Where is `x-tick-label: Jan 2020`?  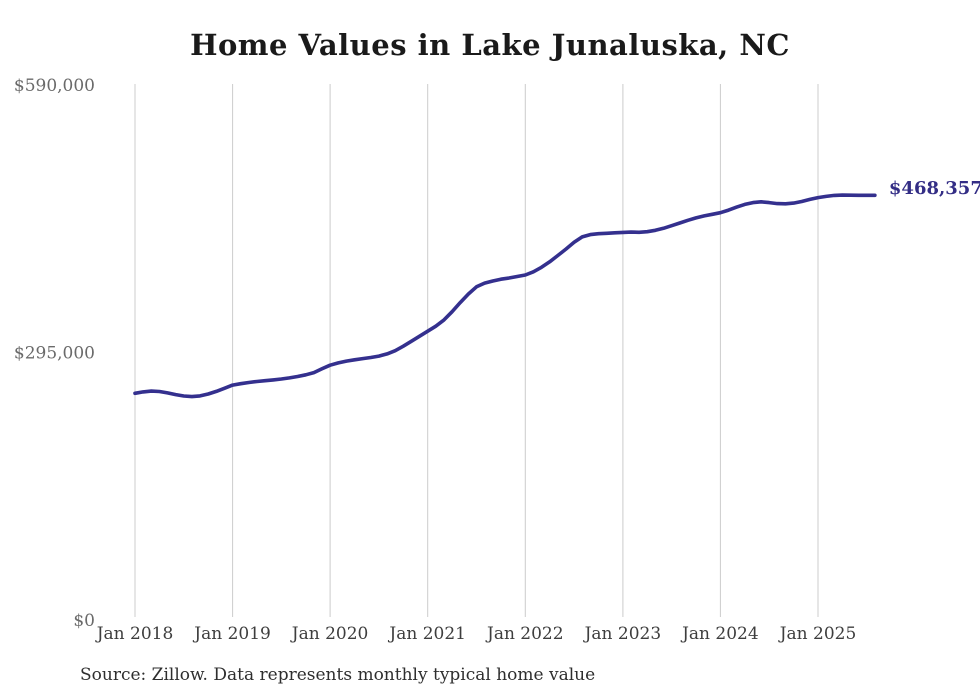
x-tick-label: Jan 2020 is located at coordinates (329, 634).